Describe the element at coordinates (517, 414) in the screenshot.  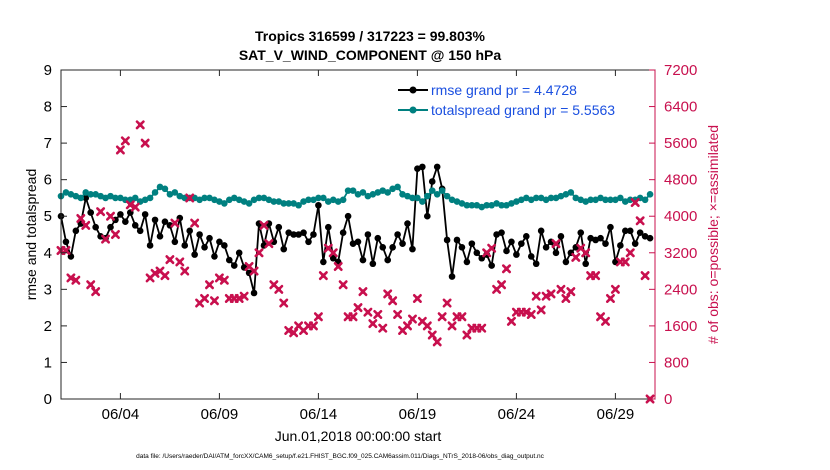
I see `x-tick-label: 06/24` at that location.